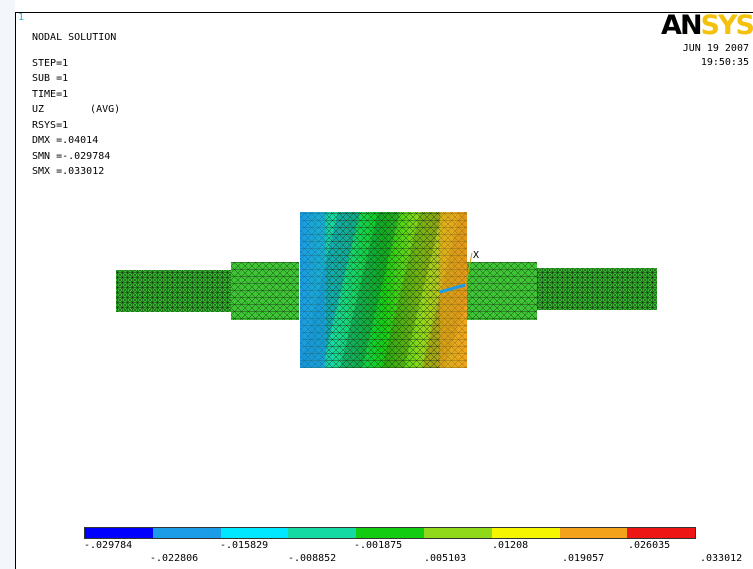 The height and width of the screenshot is (569, 753). Describe the element at coordinates (469, 268) in the screenshot. I see `triad-x-line` at that location.